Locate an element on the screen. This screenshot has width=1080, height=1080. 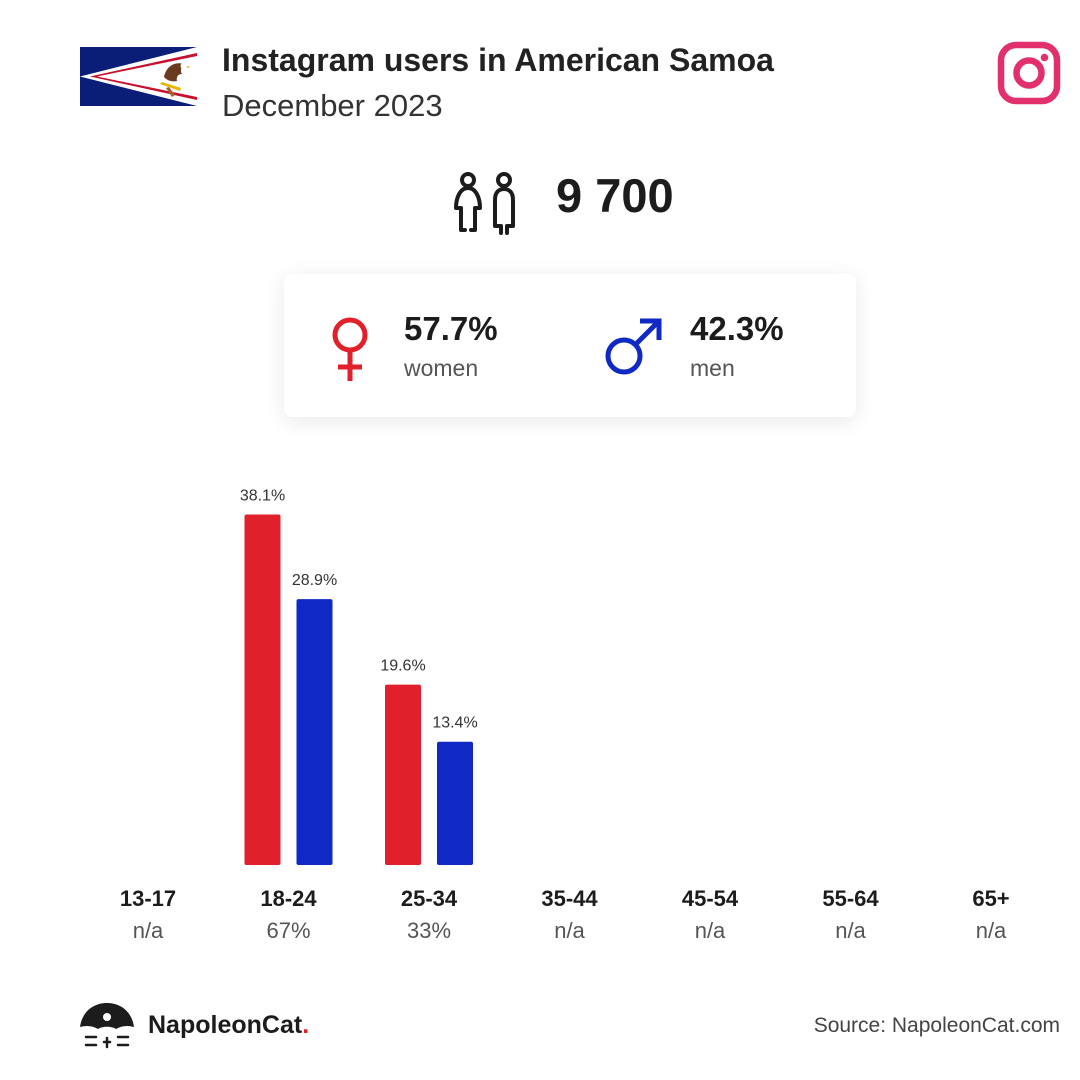
chart-subtitle: December 2023 is located at coordinates (332, 105).